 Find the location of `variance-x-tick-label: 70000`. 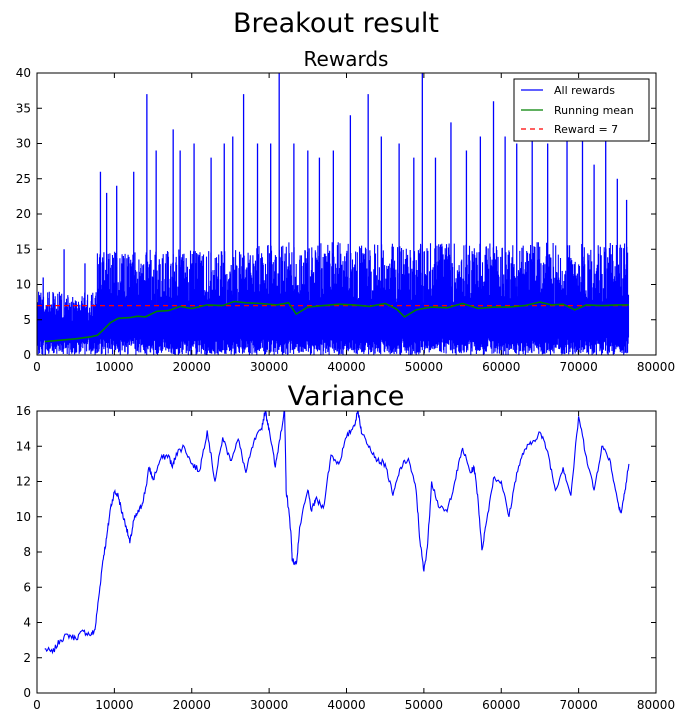

variance-x-tick-label: 70000 is located at coordinates (579, 705).